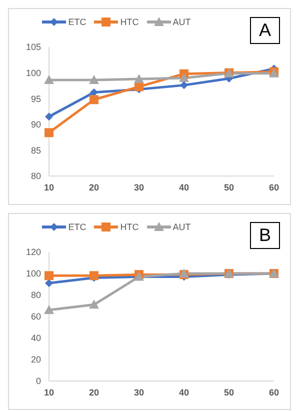 This screenshot has height=411, width=297. What do you see at coordinates (265, 30) in the screenshot?
I see `text: A` at bounding box center [265, 30].